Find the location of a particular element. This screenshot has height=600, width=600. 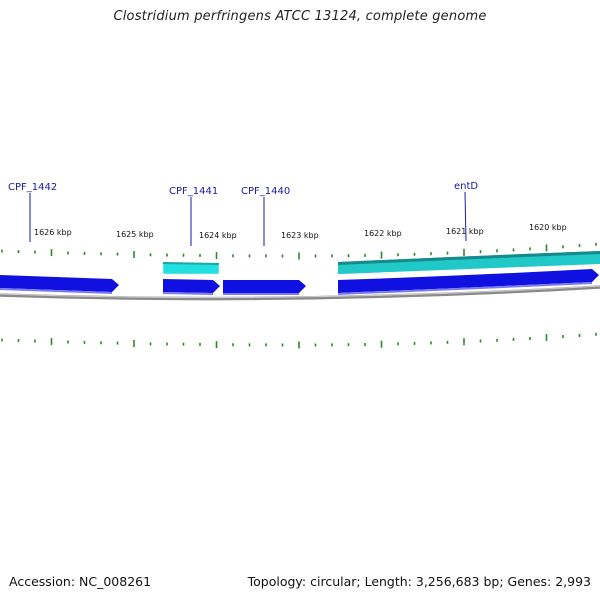

gene-label-entd: entD is located at coordinates (466, 186).